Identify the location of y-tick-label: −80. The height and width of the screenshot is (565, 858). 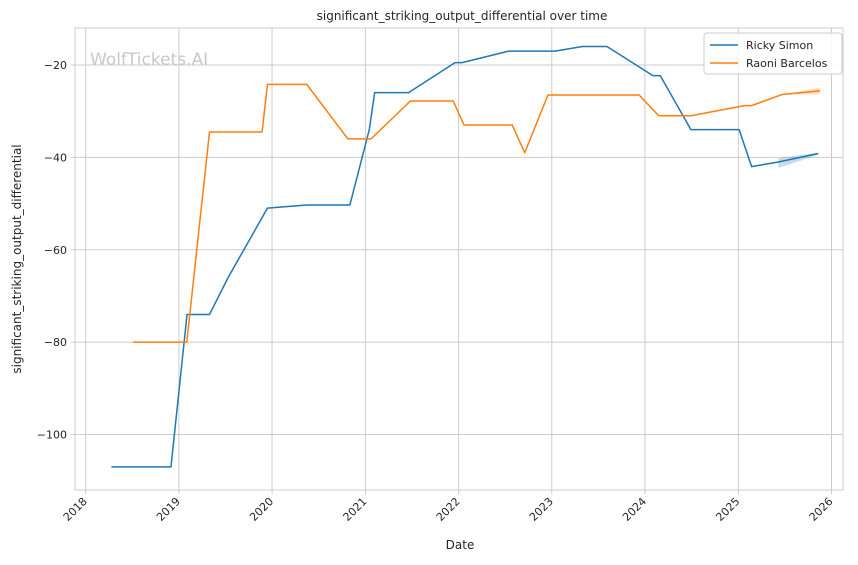
(55, 342).